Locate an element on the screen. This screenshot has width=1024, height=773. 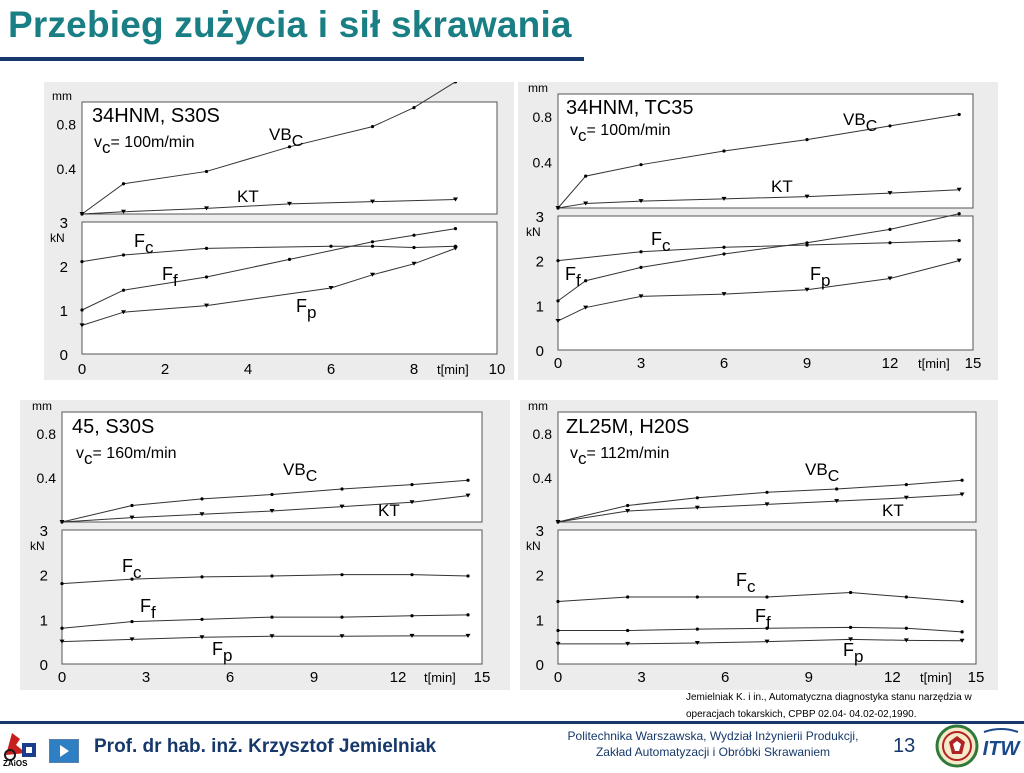
chart-3-x-label: t[min] is located at coordinates (440, 677).